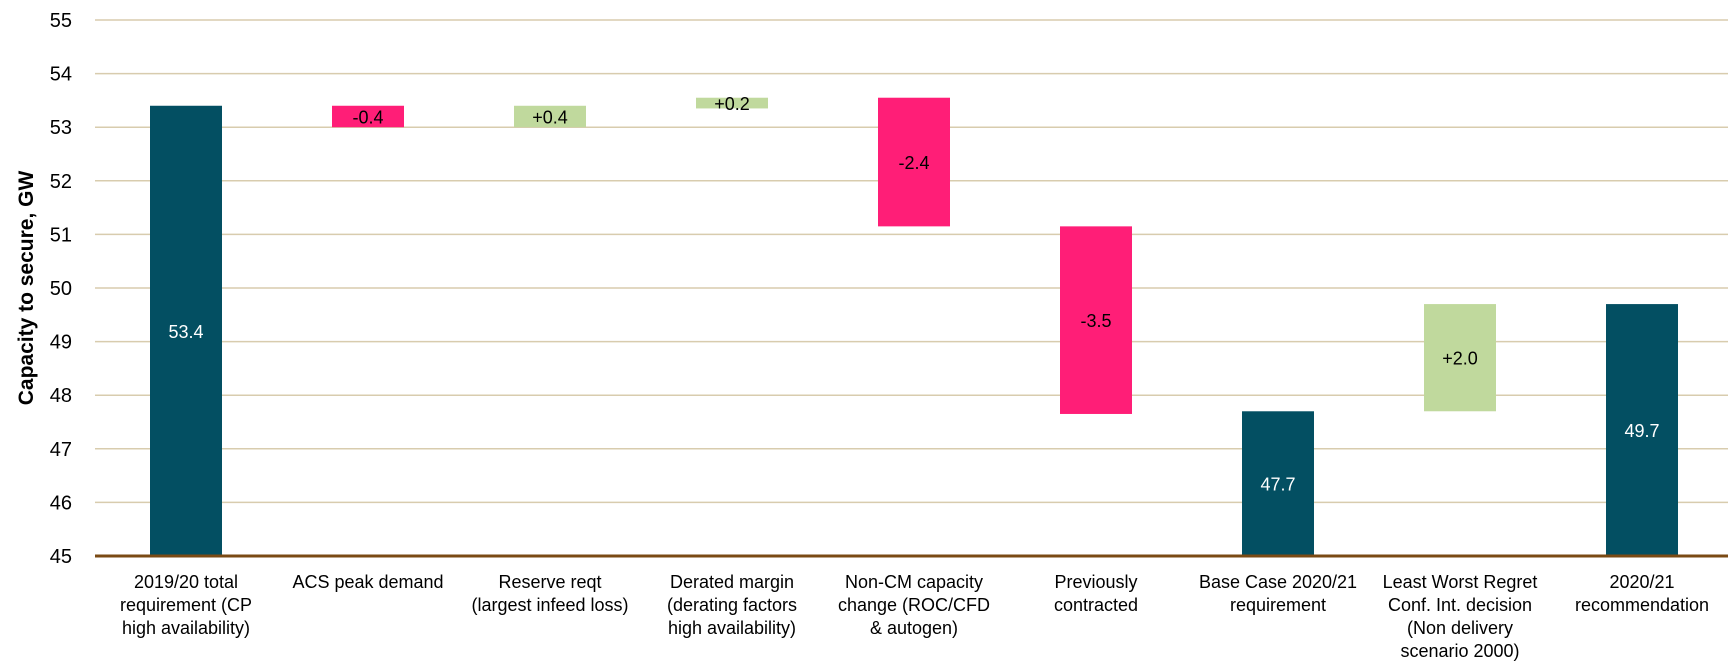 Image resolution: width=1728 pixels, height=661 pixels. Describe the element at coordinates (732, 605) in the screenshot. I see `category-label: (derating factors` at that location.